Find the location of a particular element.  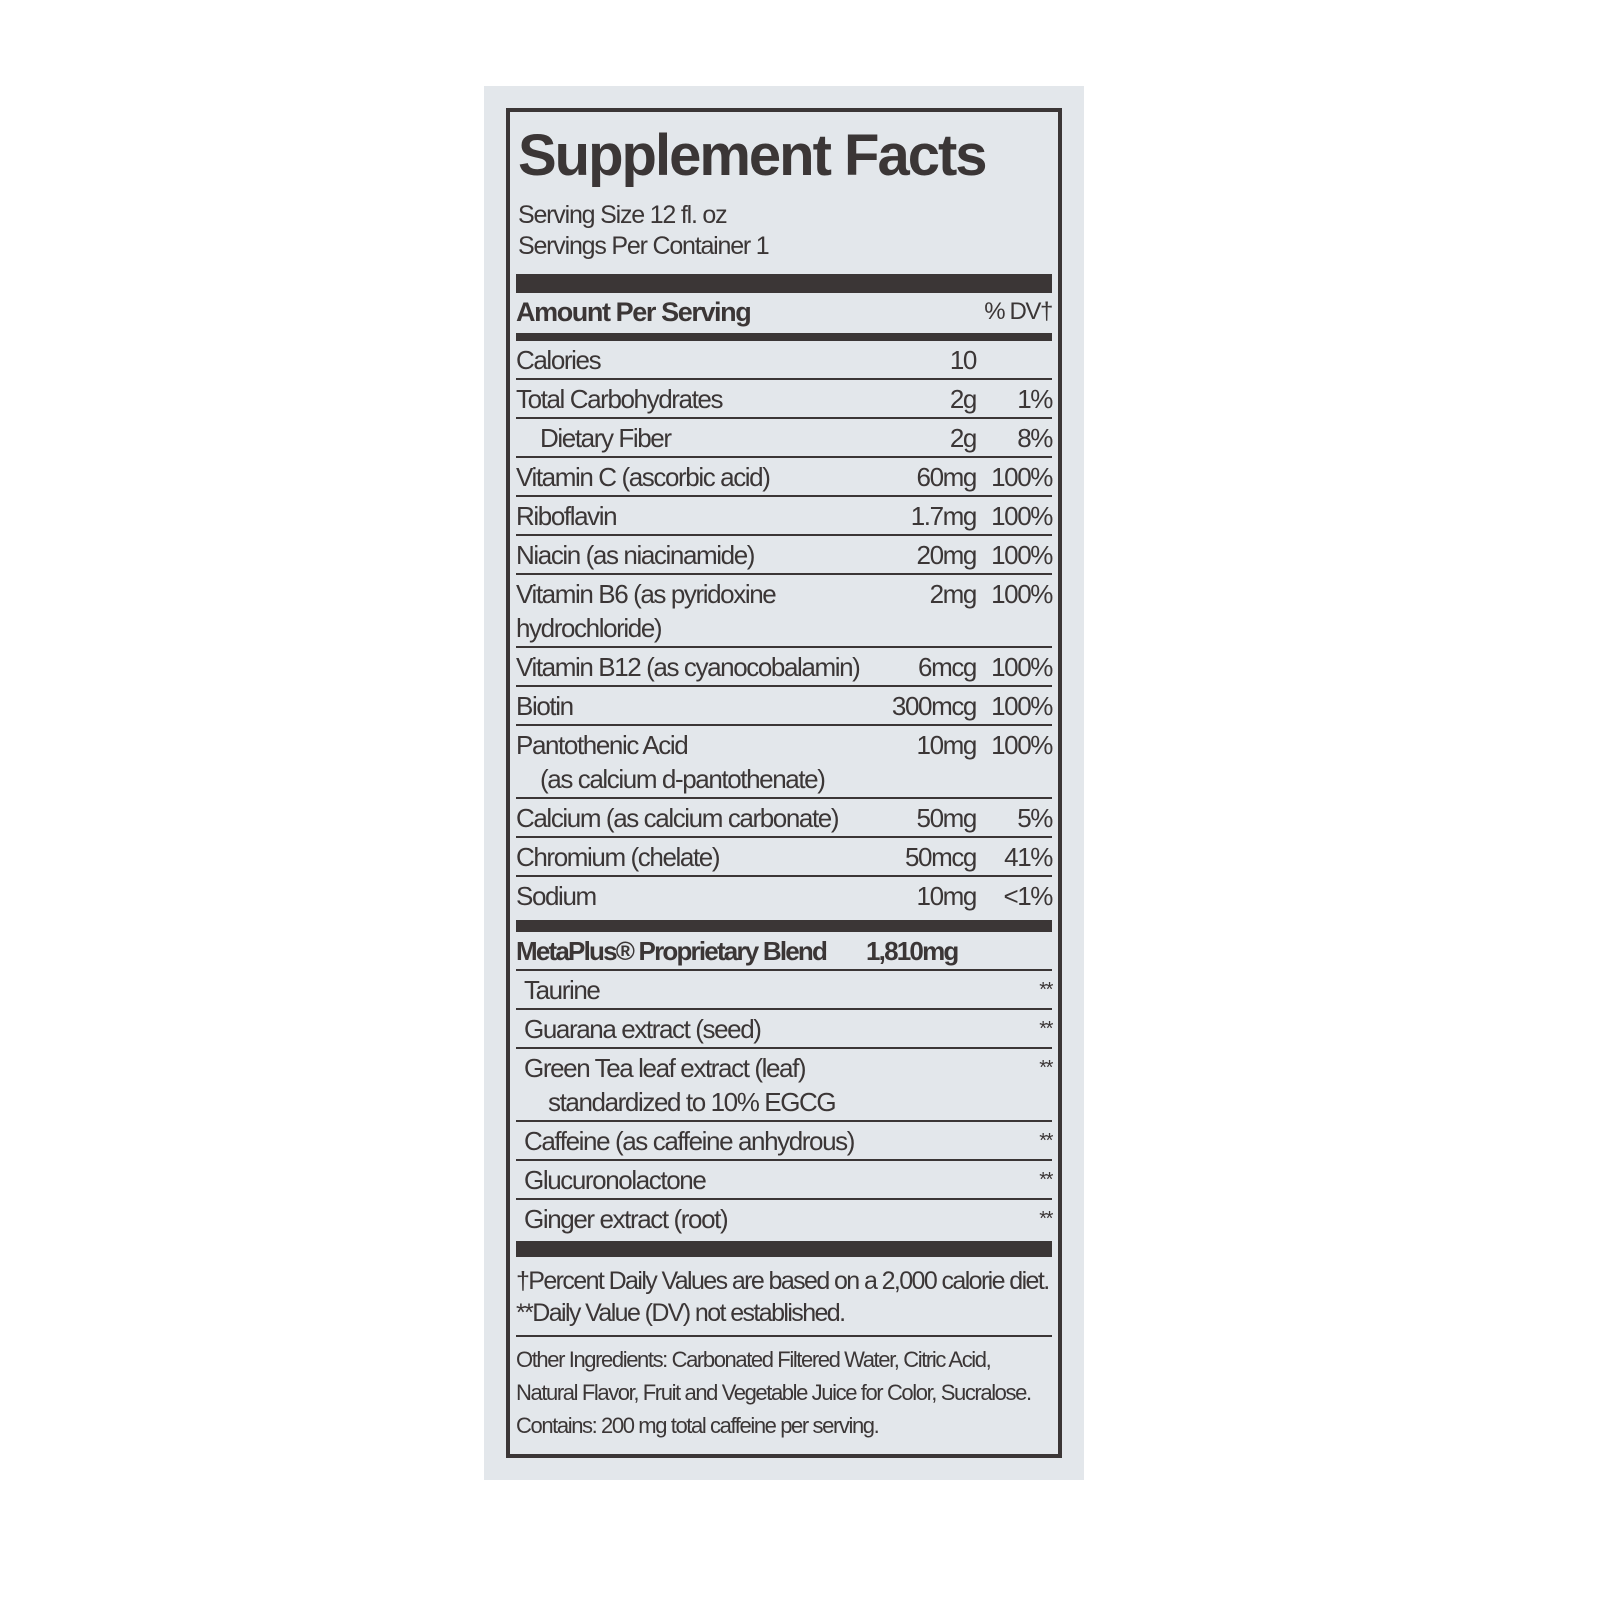

nutrient-row: Niacin (as niacinamide) 20mg 100% is located at coordinates (784, 555).